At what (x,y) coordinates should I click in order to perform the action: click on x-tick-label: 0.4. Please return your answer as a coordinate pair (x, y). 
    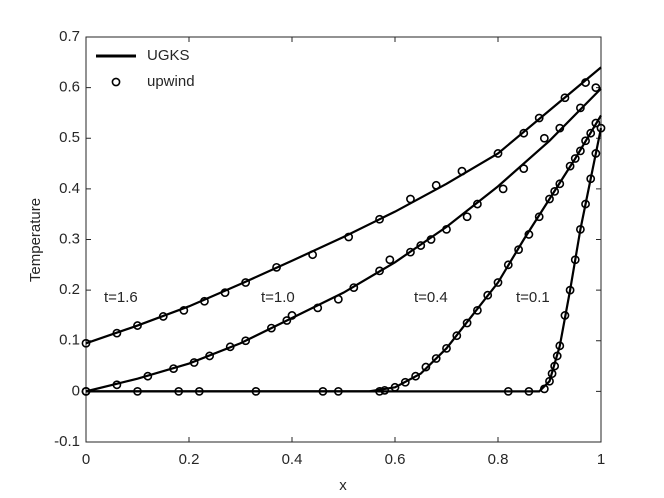
    Looking at the image, I should click on (292, 459).